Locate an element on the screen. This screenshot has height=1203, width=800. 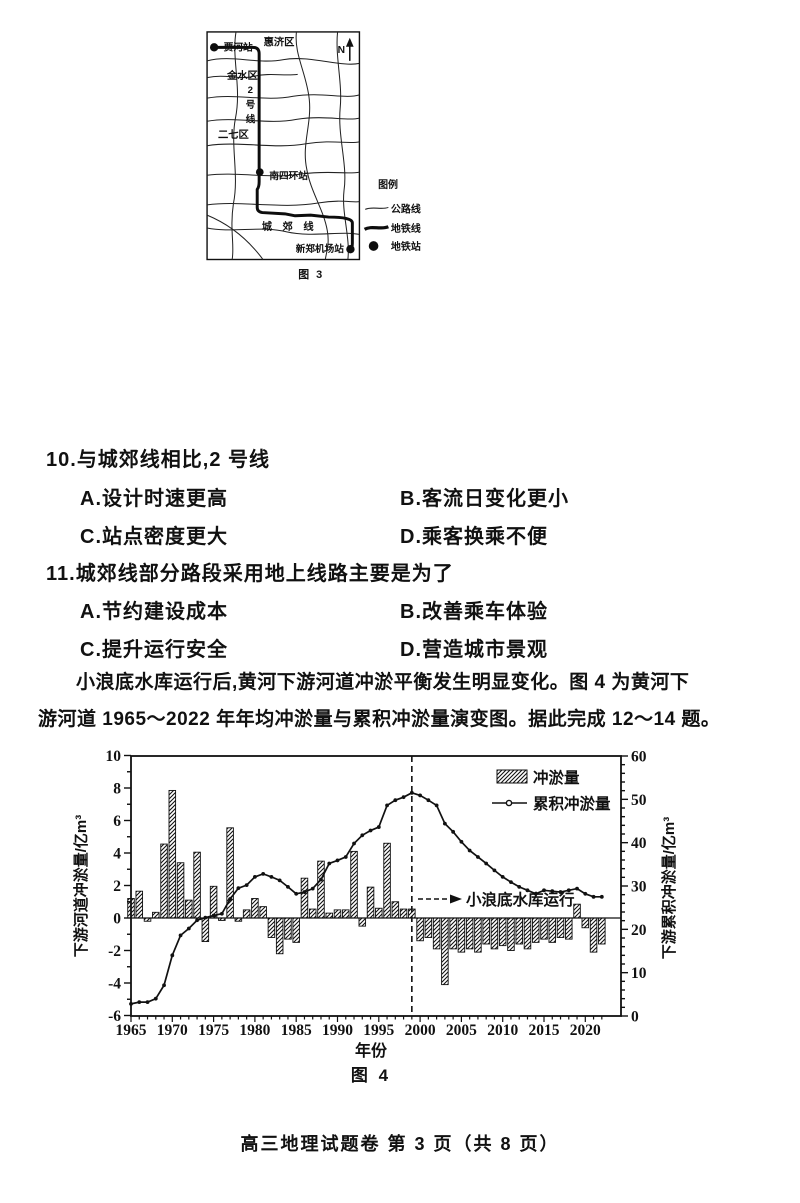
bar-1970 is located at coordinates (172, 854).